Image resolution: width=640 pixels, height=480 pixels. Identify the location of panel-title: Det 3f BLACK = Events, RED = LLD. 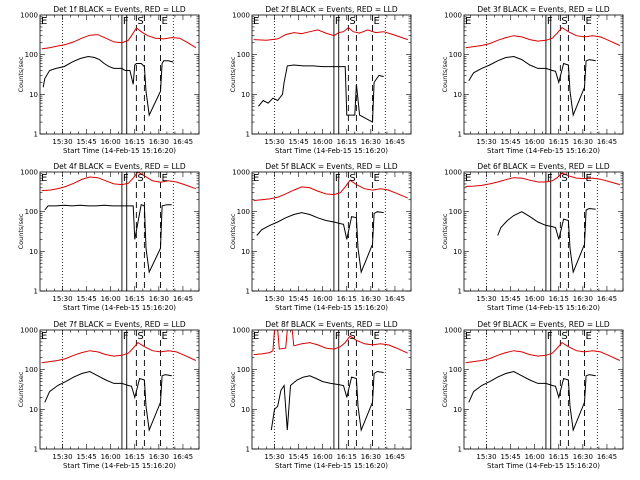
(543, 9).